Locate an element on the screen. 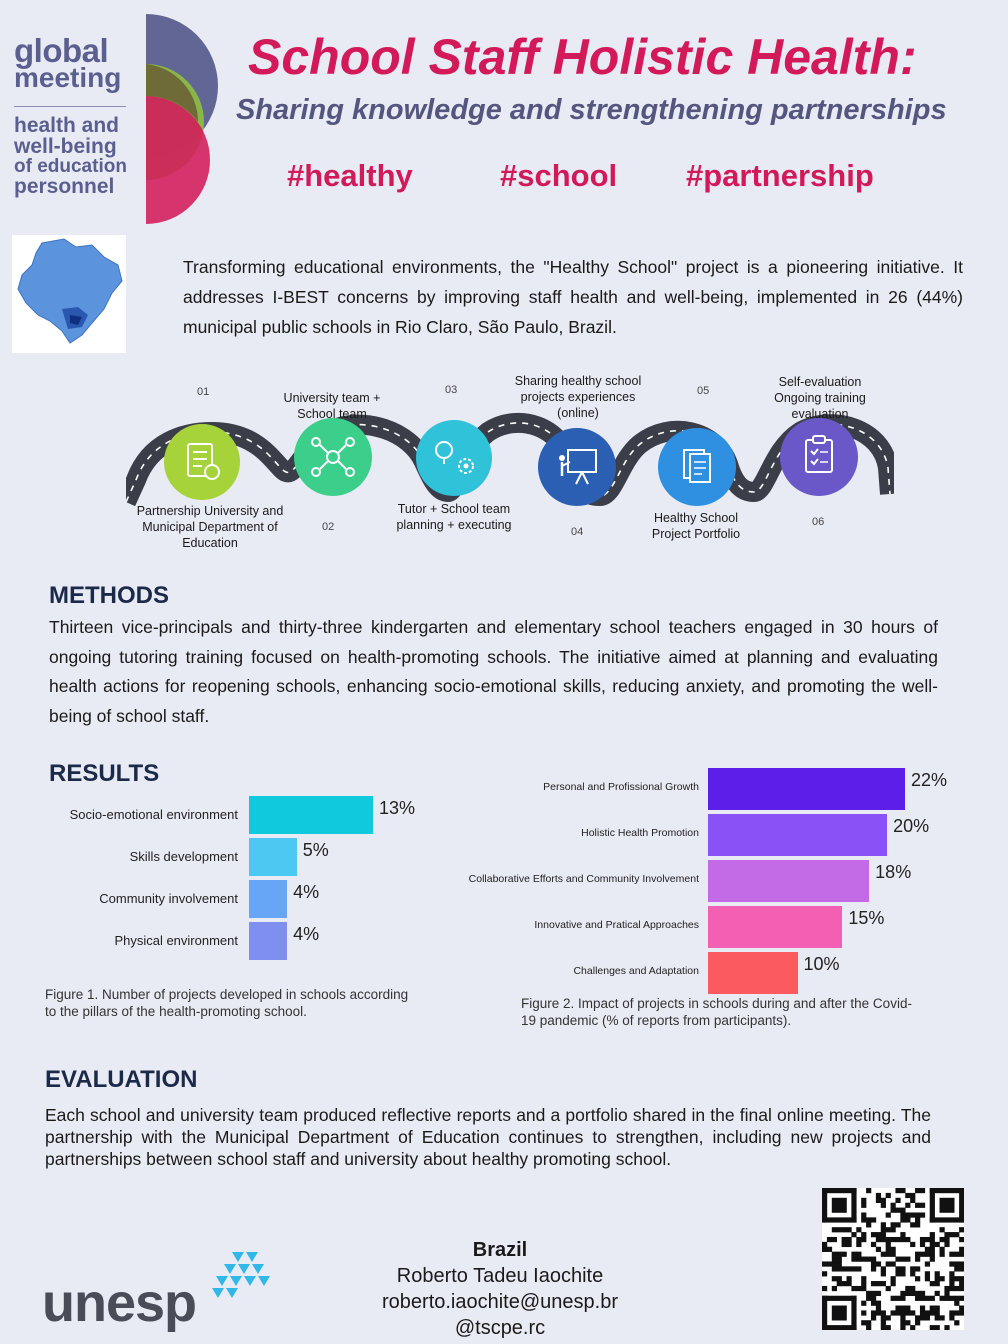 The width and height of the screenshot is (1008, 1344). brazil-map-image is located at coordinates (69, 294).